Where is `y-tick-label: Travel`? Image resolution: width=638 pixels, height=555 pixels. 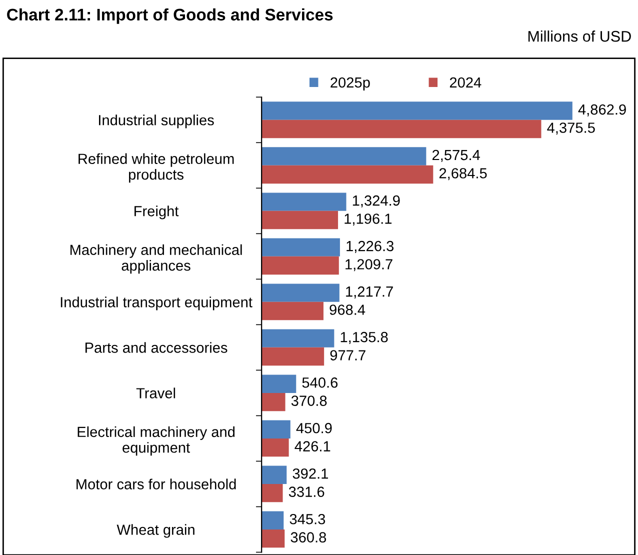
y-tick-label: Travel is located at coordinates (156, 393).